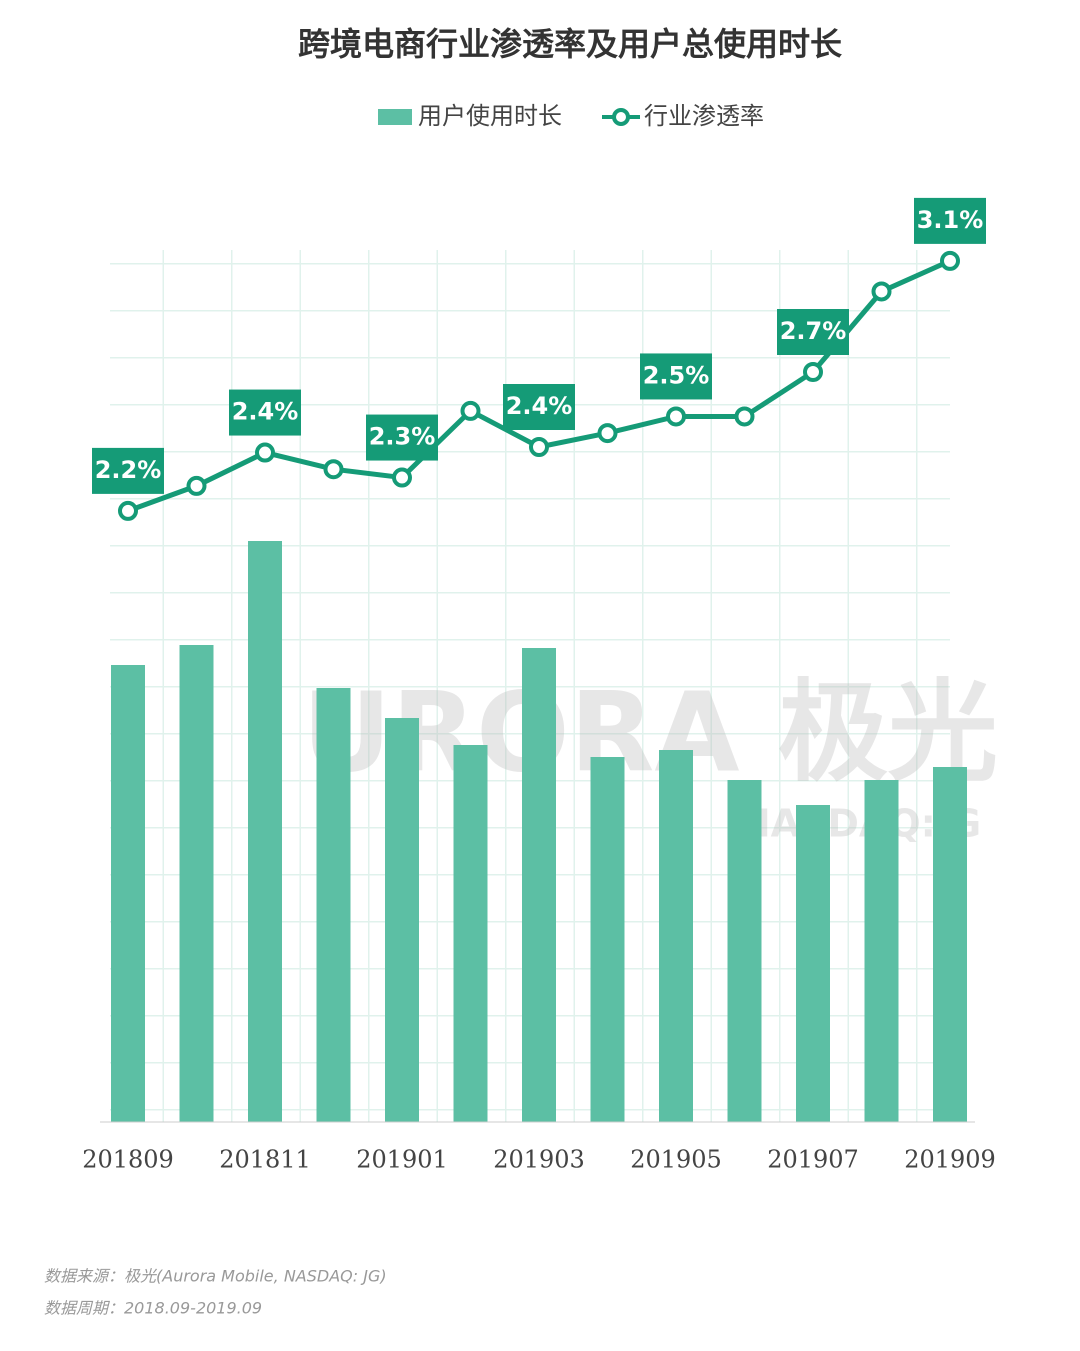 The height and width of the screenshot is (1351, 1080). Describe the element at coordinates (676, 1160) in the screenshot. I see `x-tick-label: 201905` at that location.